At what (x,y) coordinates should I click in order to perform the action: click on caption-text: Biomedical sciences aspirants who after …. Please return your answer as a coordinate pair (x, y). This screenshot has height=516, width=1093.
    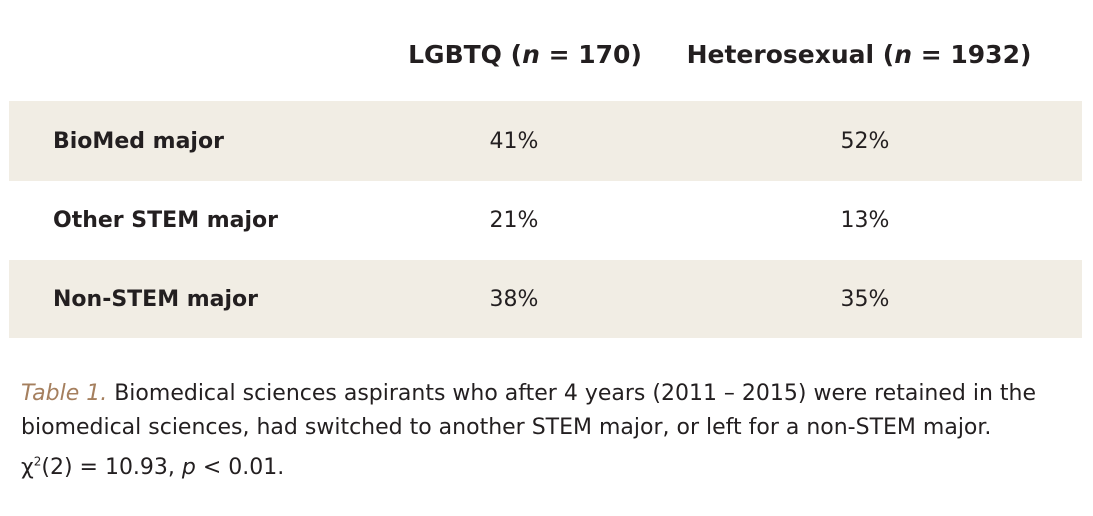
    Looking at the image, I should click on (529, 410).